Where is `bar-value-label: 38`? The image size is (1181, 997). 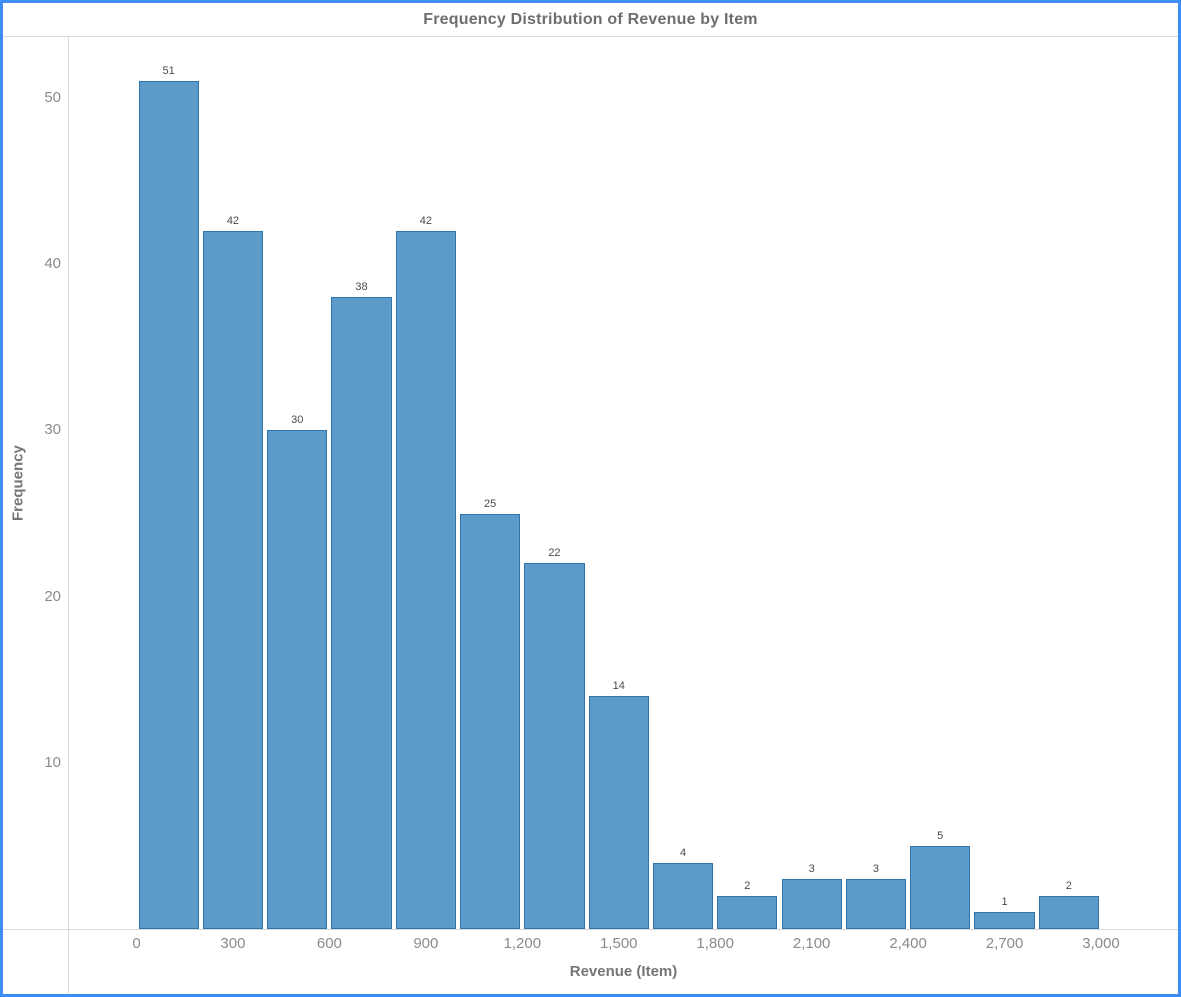
bar-value-label: 38 is located at coordinates (361, 287).